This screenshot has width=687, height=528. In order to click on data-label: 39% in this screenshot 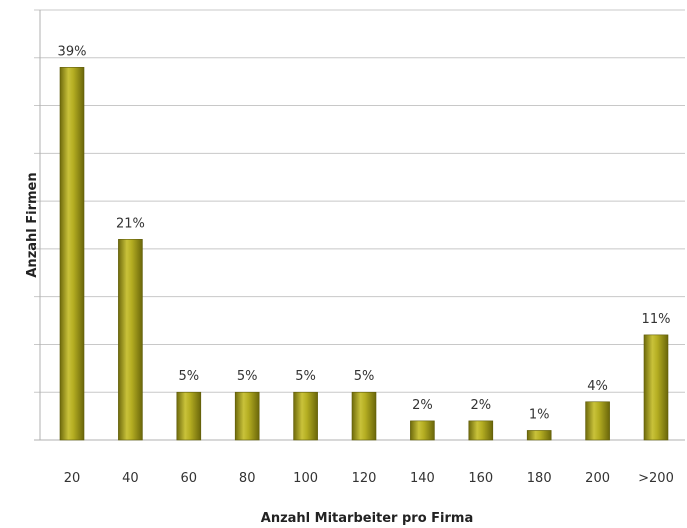, I will do `click(72, 51)`.